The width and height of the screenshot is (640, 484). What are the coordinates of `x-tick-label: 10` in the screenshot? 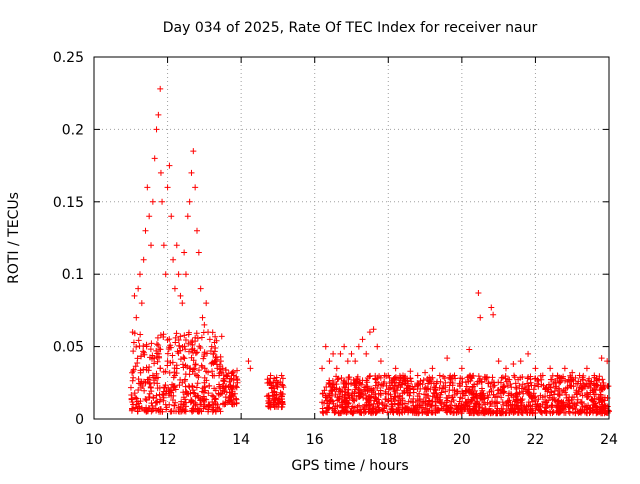 It's located at (94, 440).